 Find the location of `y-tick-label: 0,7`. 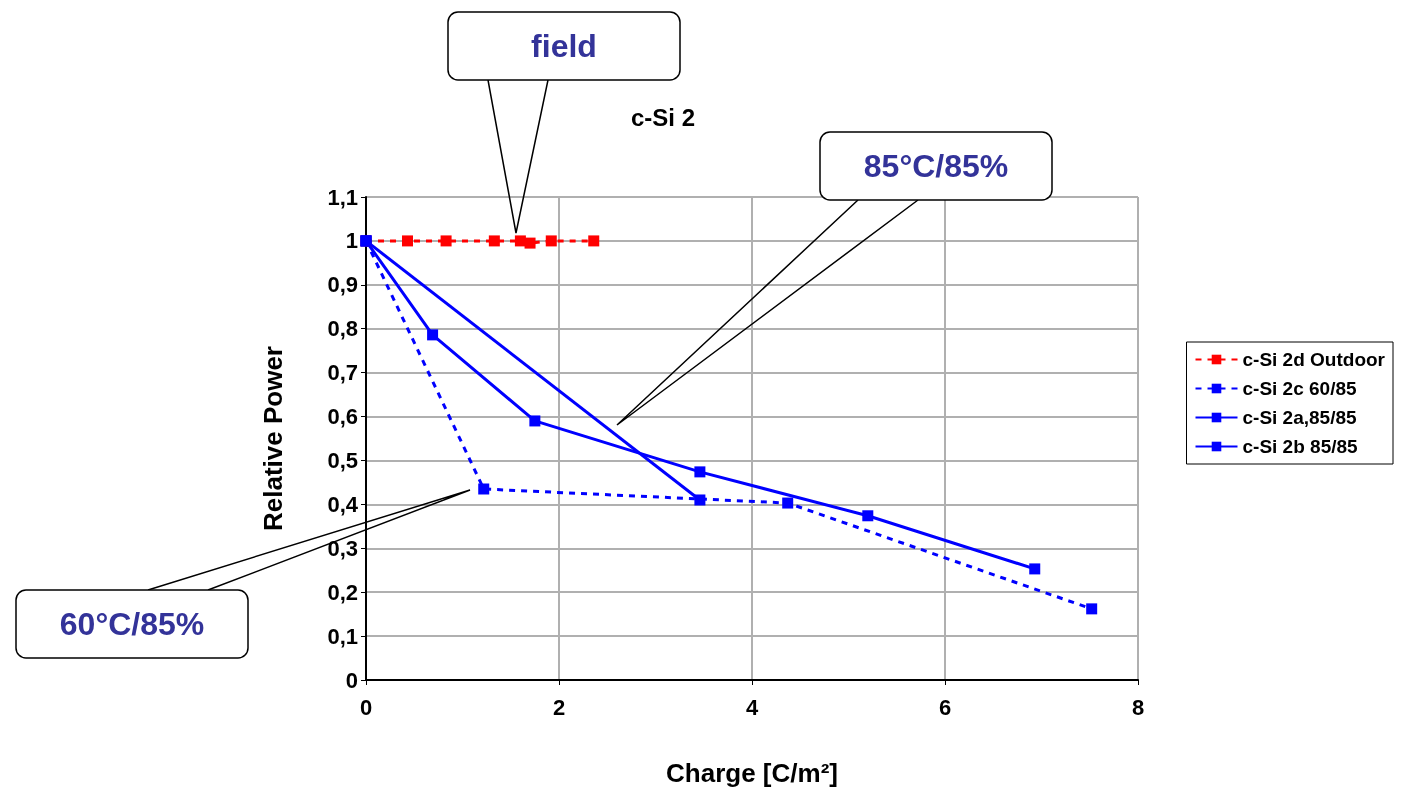

y-tick-label: 0,7 is located at coordinates (342, 373).